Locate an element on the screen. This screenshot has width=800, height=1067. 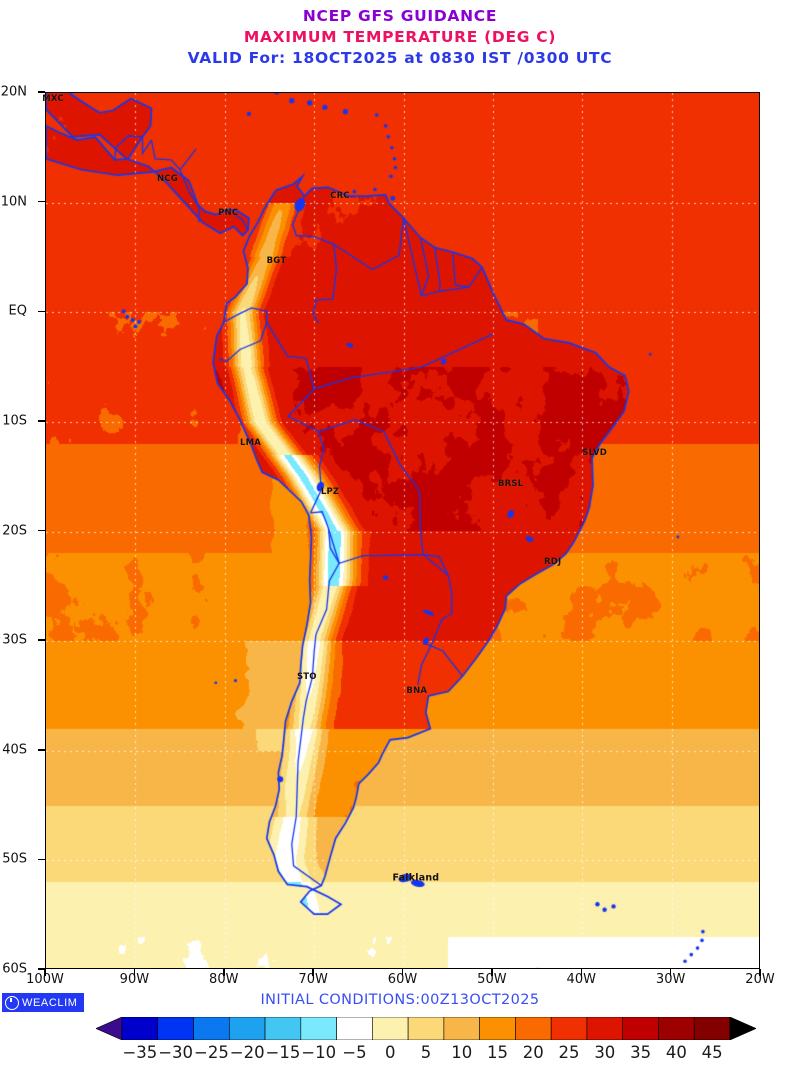
x-axis-label: 50W is located at coordinates (492, 979).